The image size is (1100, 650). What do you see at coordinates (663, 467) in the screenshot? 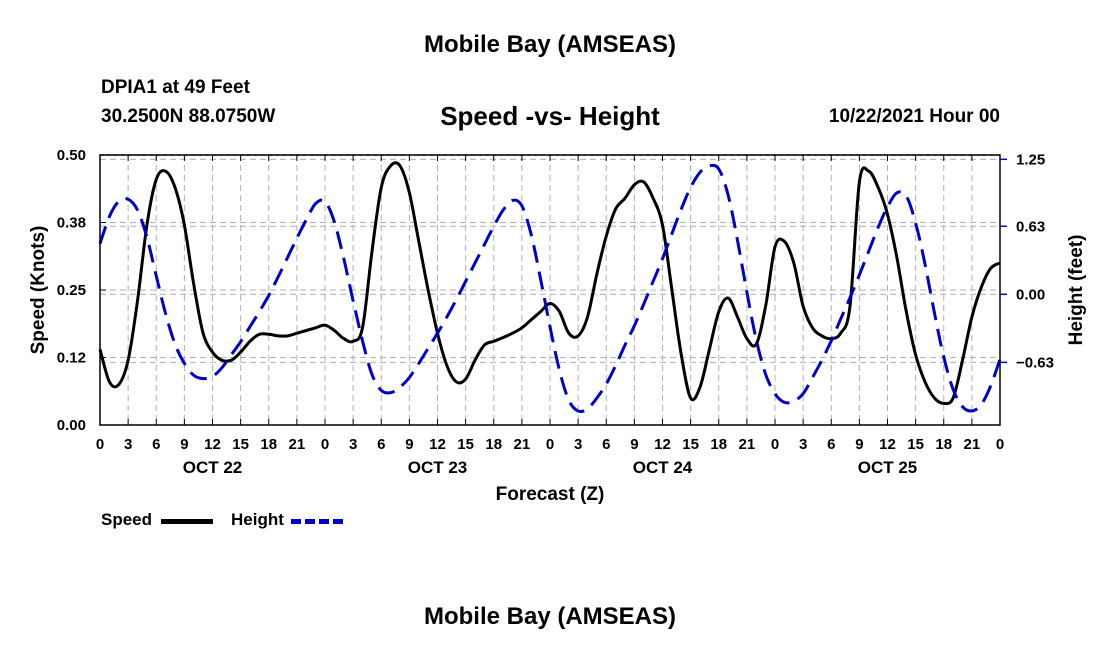
I see `day-label: OCT 24` at bounding box center [663, 467].